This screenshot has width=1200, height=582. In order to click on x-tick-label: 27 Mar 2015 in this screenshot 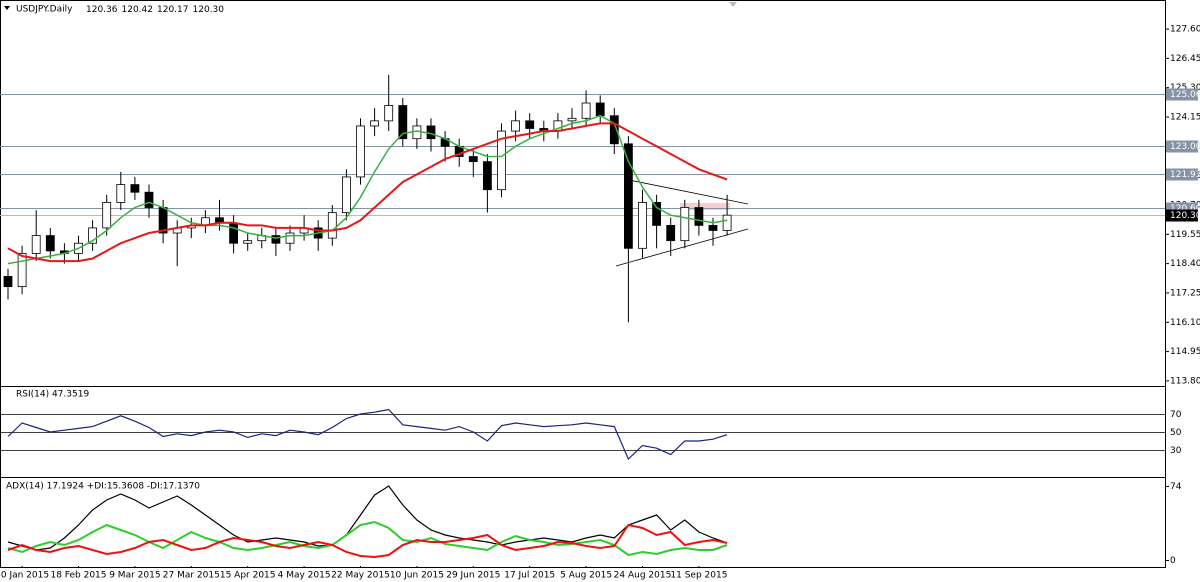, I will do `click(191, 576)`.